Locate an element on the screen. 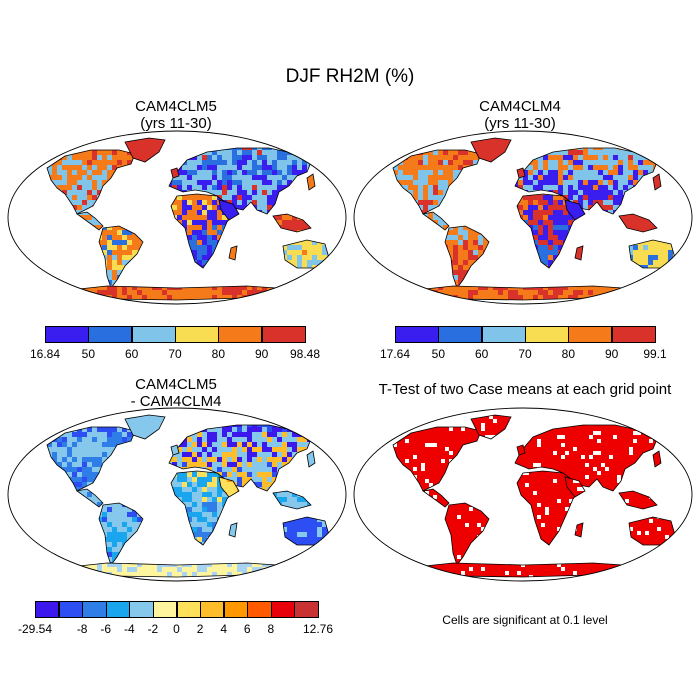 Image resolution: width=700 pixels, height=700 pixels. colorbar-panel1: 16.84 50 60 70 80 90 98.48 is located at coordinates (175, 346).